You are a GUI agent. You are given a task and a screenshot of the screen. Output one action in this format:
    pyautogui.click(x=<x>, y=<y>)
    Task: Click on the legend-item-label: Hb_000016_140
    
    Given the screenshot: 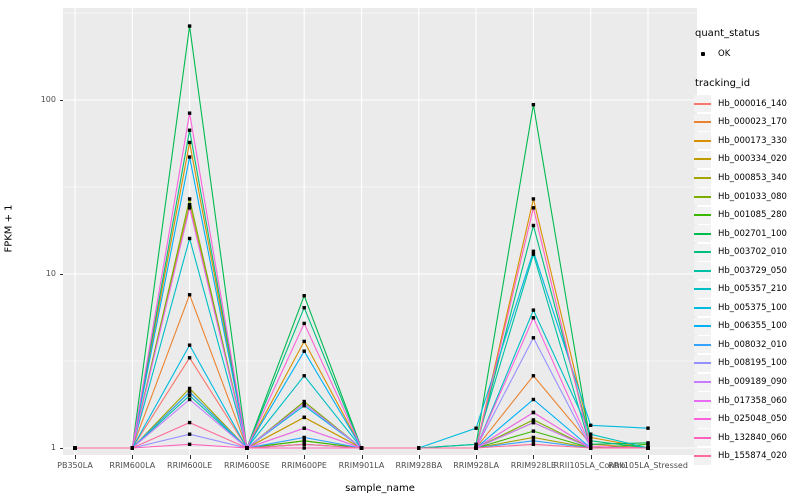 What is the action you would take?
    pyautogui.click(x=752, y=103)
    